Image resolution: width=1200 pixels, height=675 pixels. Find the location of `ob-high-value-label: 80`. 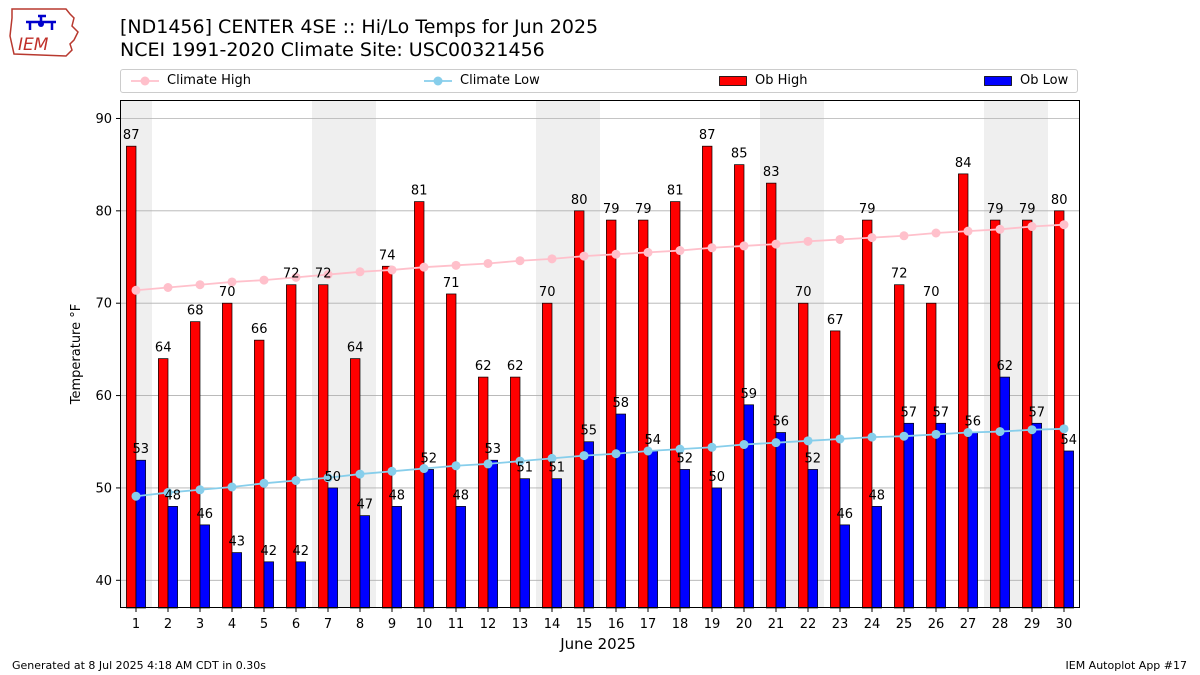

ob-high-value-label: 80 is located at coordinates (1059, 200).